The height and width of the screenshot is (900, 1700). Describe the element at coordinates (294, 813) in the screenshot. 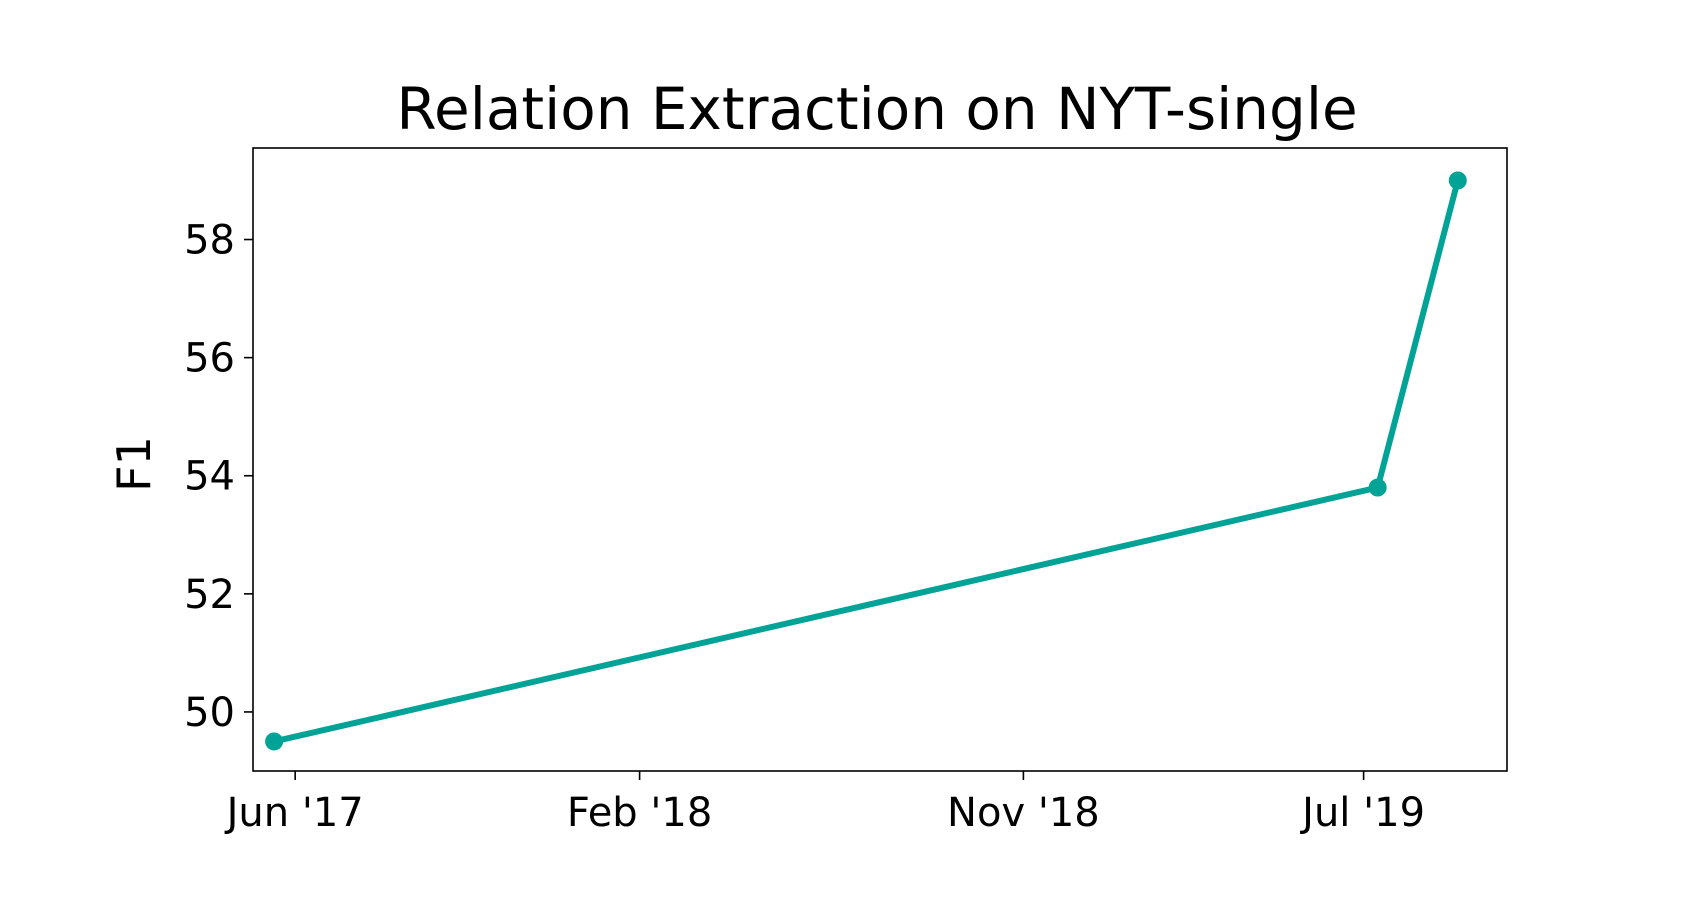

I see `x-tick-label: Jun '17` at that location.